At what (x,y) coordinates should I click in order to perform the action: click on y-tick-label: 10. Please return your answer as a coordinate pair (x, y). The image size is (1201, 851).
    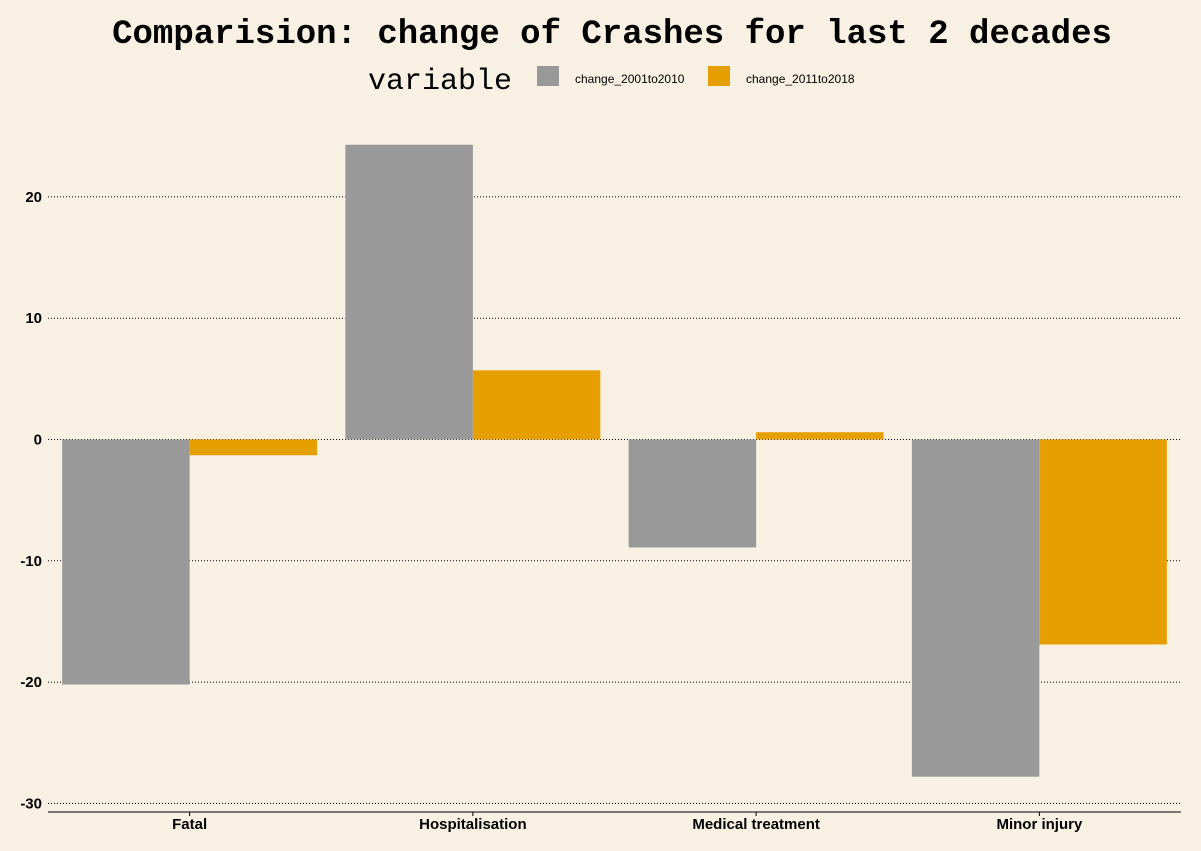
    Looking at the image, I should click on (33, 318).